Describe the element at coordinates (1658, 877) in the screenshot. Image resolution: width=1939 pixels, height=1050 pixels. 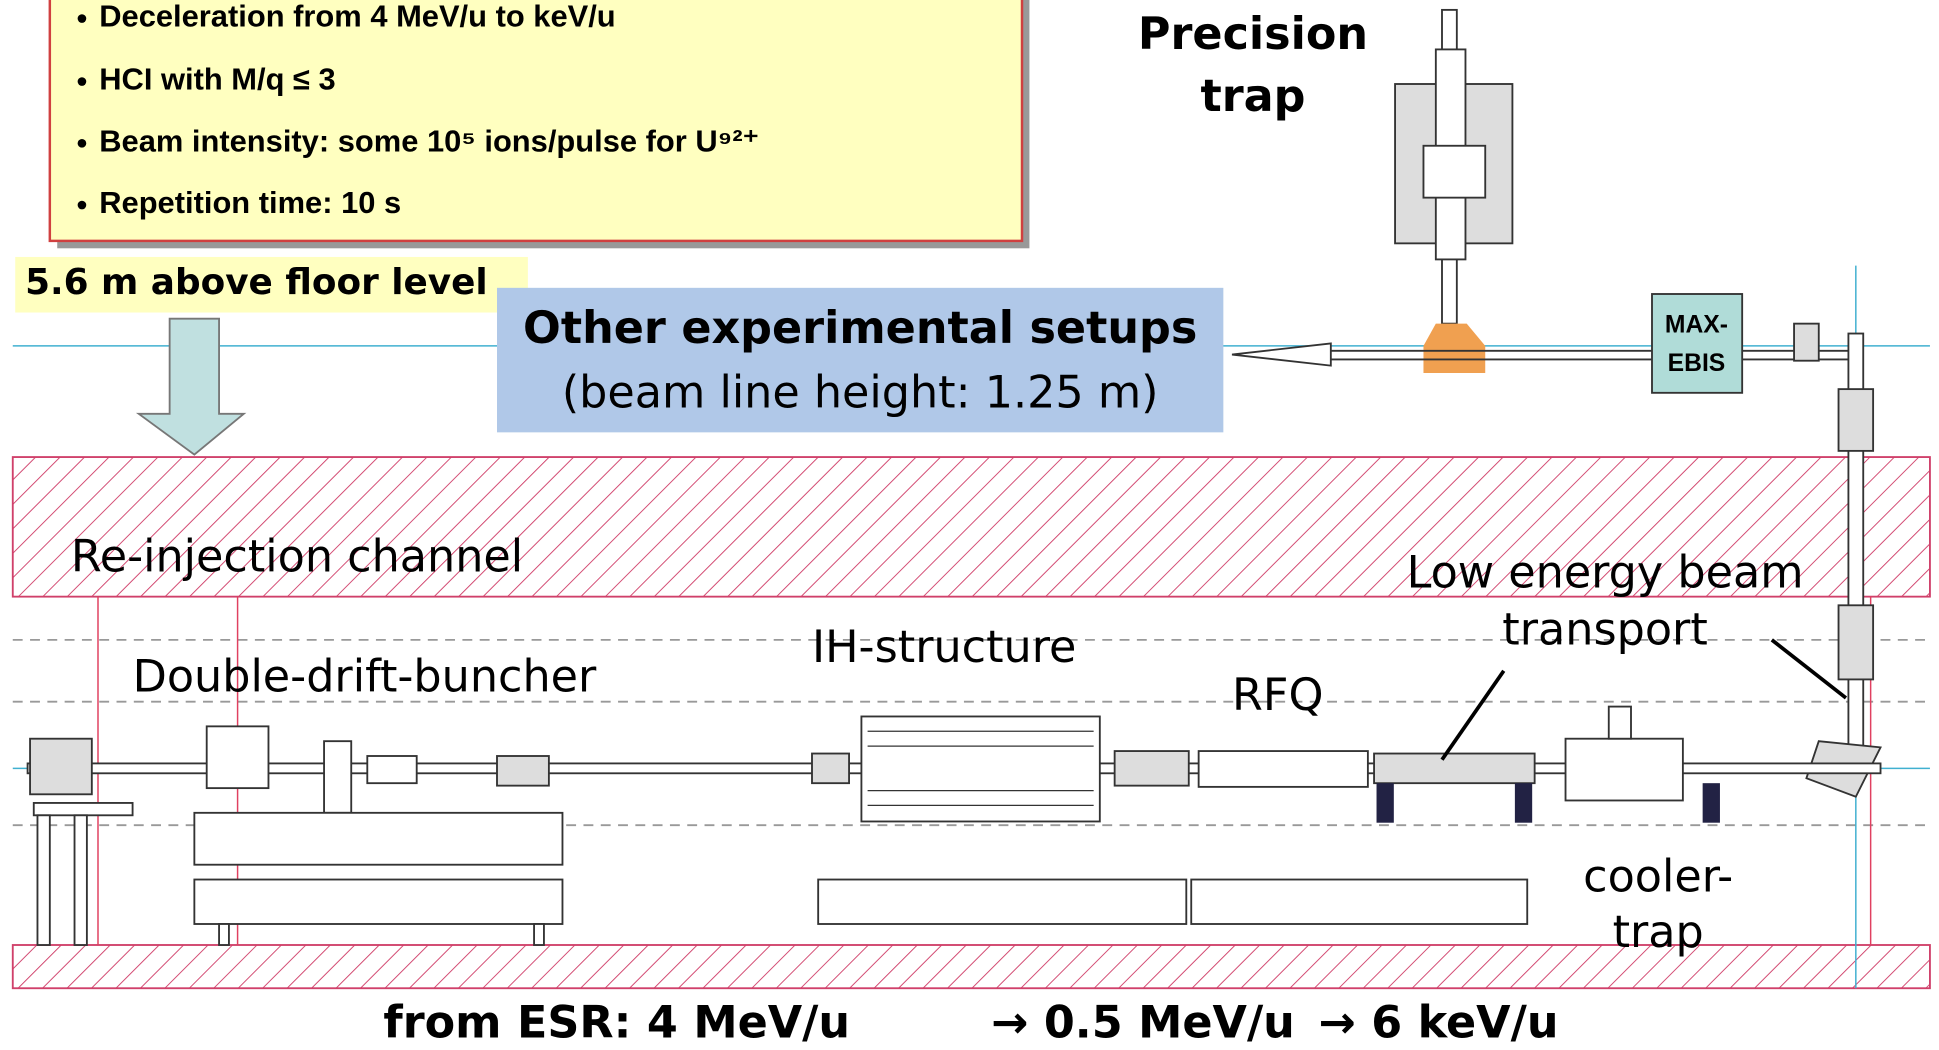
I see `cooler-label: cooler-` at that location.